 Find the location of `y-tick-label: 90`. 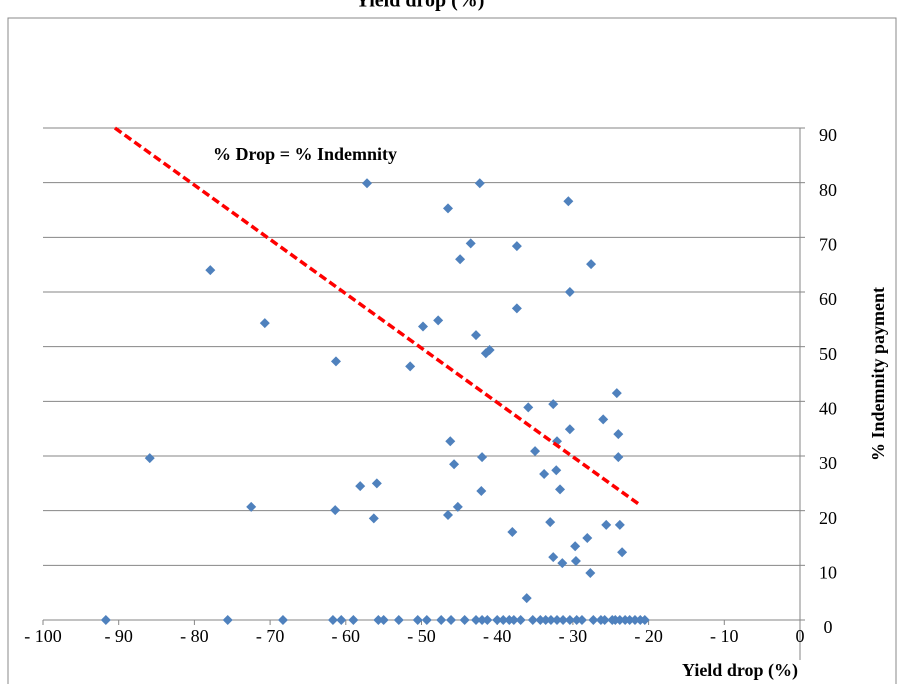

y-tick-label: 90 is located at coordinates (828, 135).